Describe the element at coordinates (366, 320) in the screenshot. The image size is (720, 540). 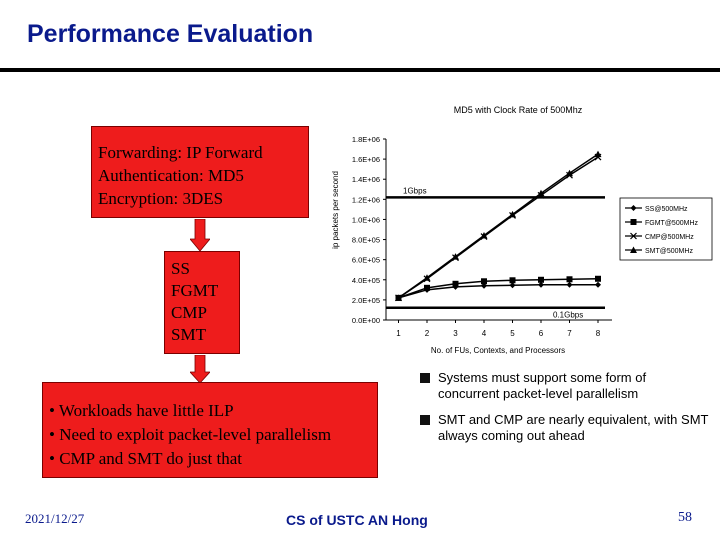
I see `chart-y-tick-label: 0.0E+00` at that location.